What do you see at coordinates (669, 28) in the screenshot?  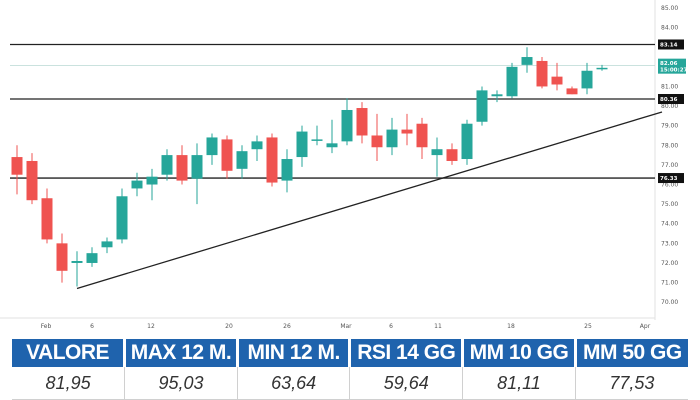 I see `y-tick-label: 84.00` at bounding box center [669, 28].